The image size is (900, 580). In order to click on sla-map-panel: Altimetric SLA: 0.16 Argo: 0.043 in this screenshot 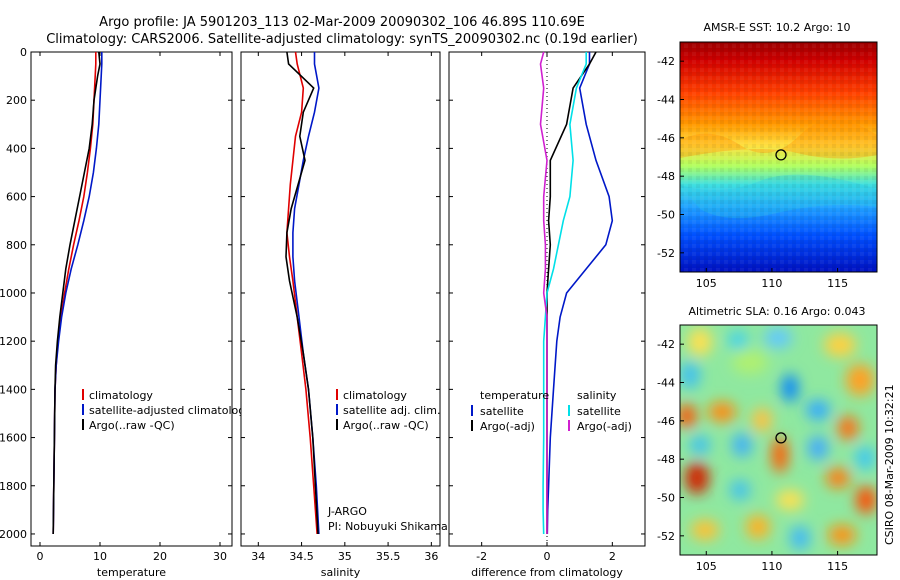, I will do `click(767, 439)`.